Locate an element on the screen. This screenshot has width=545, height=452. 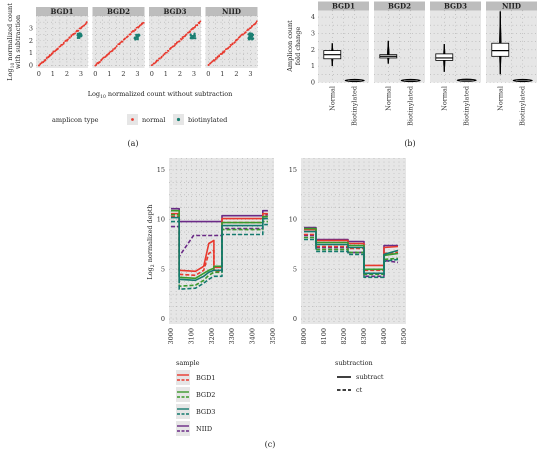
c-x-tick-label: 8000 is located at coordinates (304, 336).